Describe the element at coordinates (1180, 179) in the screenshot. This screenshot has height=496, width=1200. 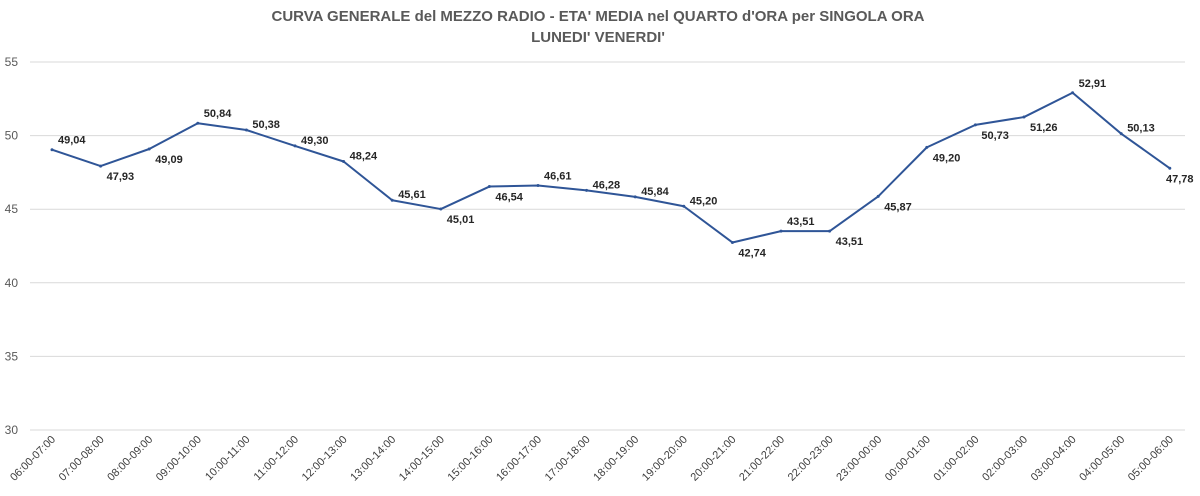
I see `data-label: 47,78` at that location.